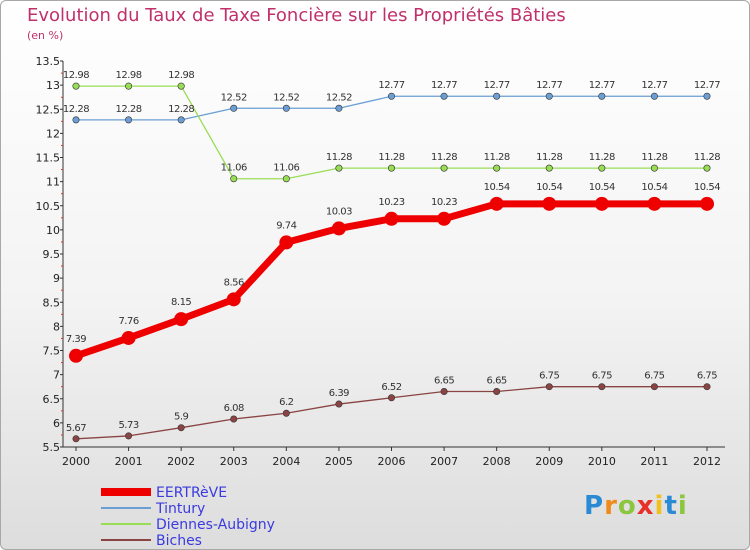 The width and height of the screenshot is (750, 550). I want to click on y-tick-label: 12, so click(53, 133).